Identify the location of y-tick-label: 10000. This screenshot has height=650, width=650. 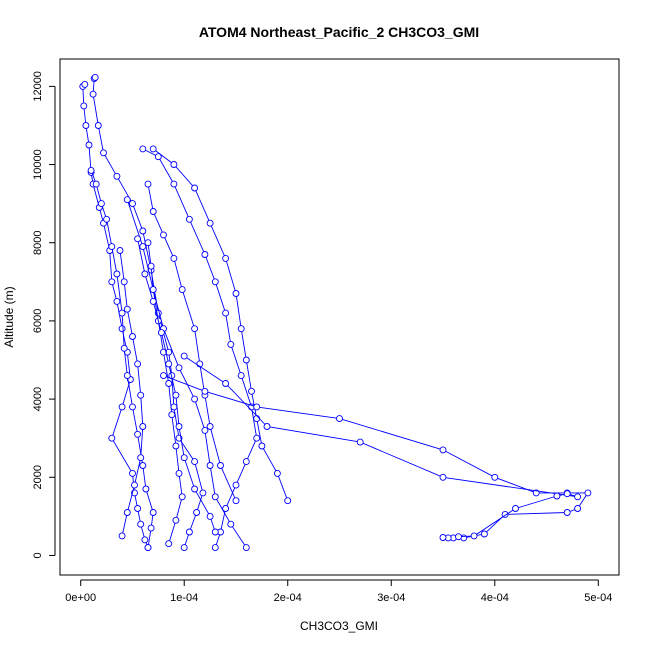
(38, 164).